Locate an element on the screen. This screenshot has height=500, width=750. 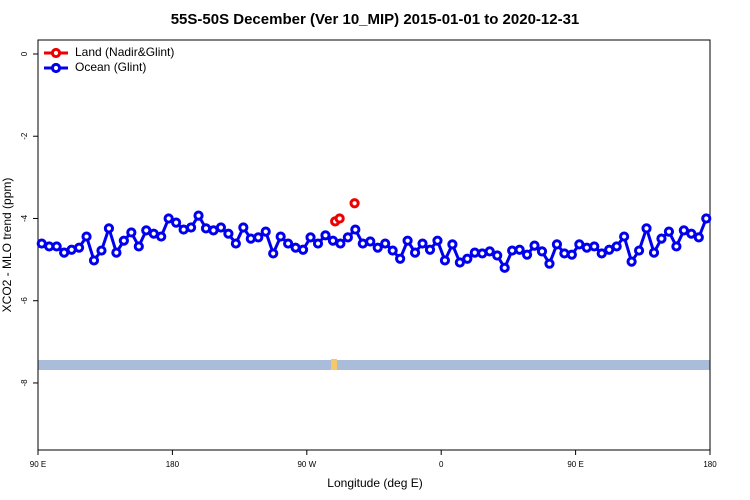
y-tick-label: -6 is located at coordinates (24, 301).